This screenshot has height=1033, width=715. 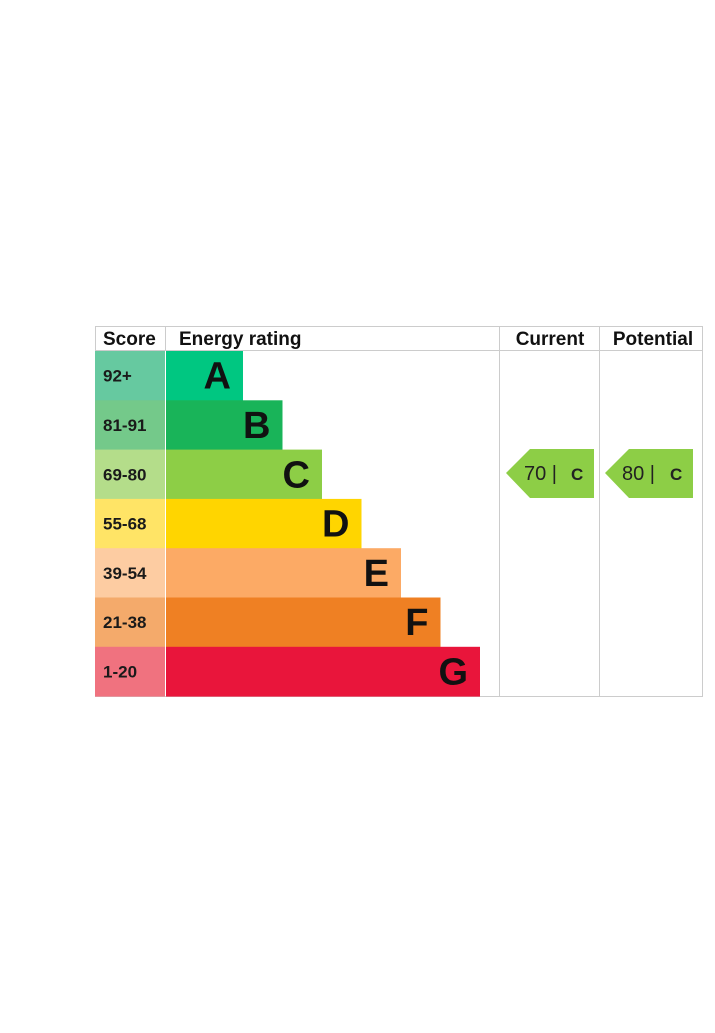 I want to click on band-bar-a, so click(x=204, y=376).